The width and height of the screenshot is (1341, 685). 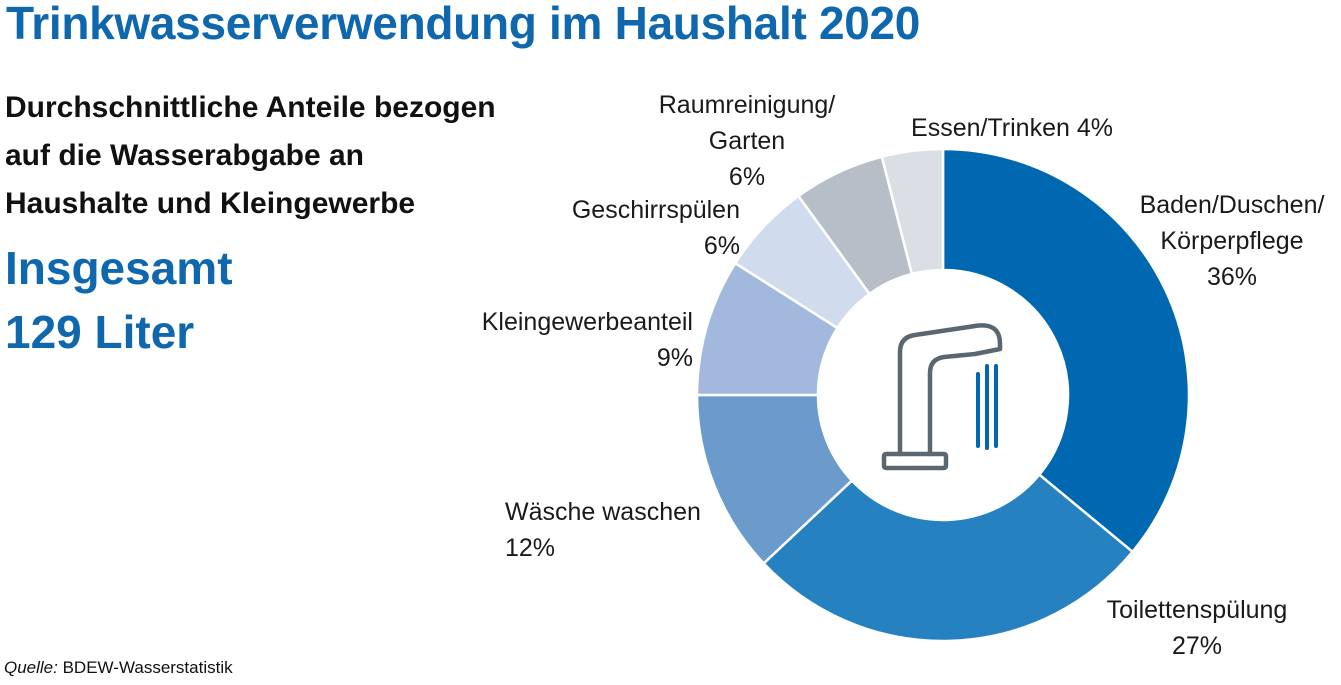 I want to click on slice-label-line: Körperpflege, so click(x=1231, y=241).